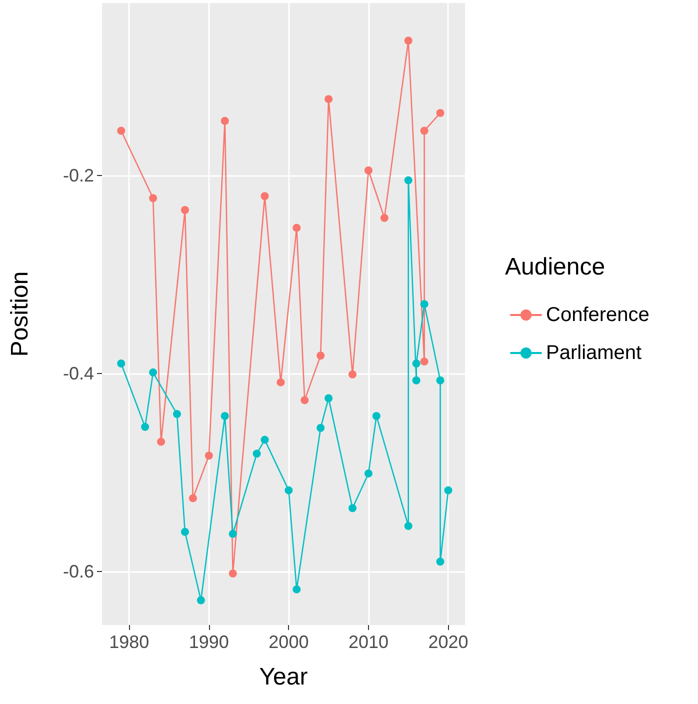 This screenshot has height=704, width=698. What do you see at coordinates (594, 353) in the screenshot?
I see `legend-label: Parliament` at bounding box center [594, 353].